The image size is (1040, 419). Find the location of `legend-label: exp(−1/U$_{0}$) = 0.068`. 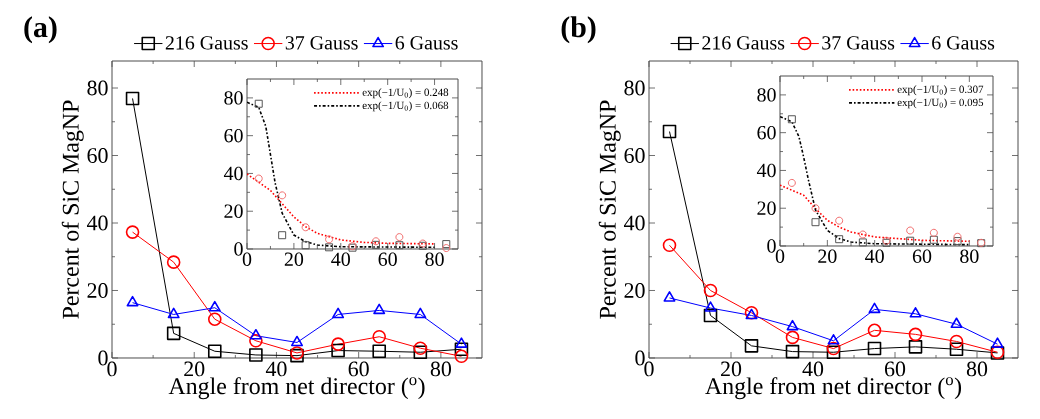

legend-label: exp(−1/U$_{0}$) = 0.068 is located at coordinates (405, 106).